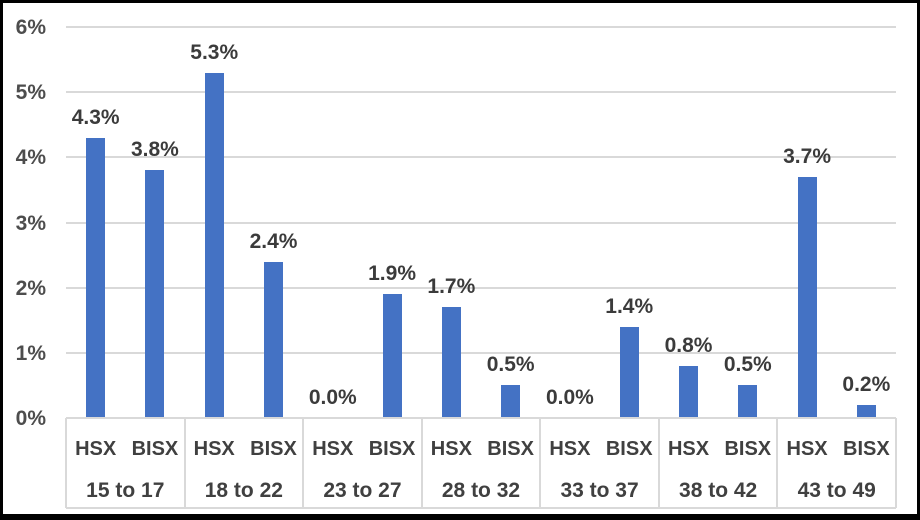 The height and width of the screenshot is (520, 920). I want to click on gridline-3pct, so click(481, 222).